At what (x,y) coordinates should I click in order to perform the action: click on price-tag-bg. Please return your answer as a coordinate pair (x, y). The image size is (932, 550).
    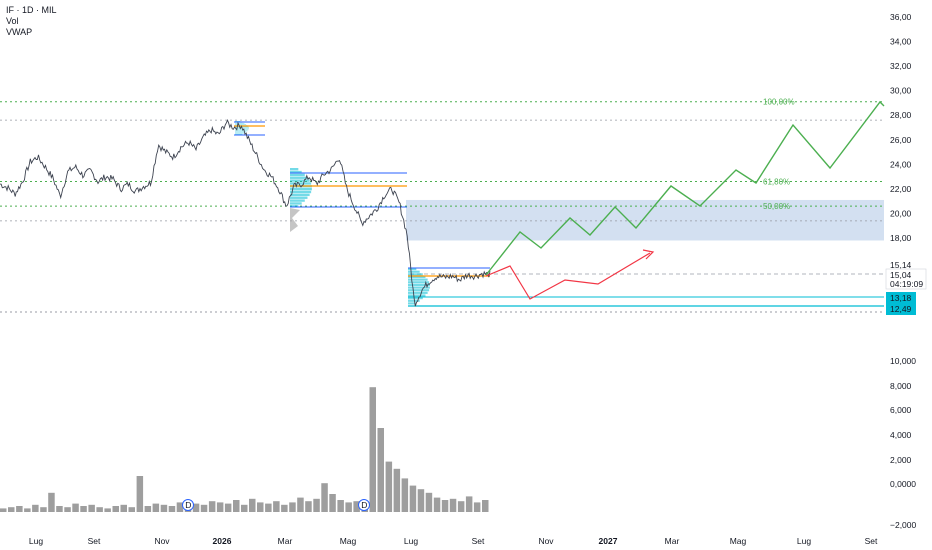
    Looking at the image, I should click on (901, 265).